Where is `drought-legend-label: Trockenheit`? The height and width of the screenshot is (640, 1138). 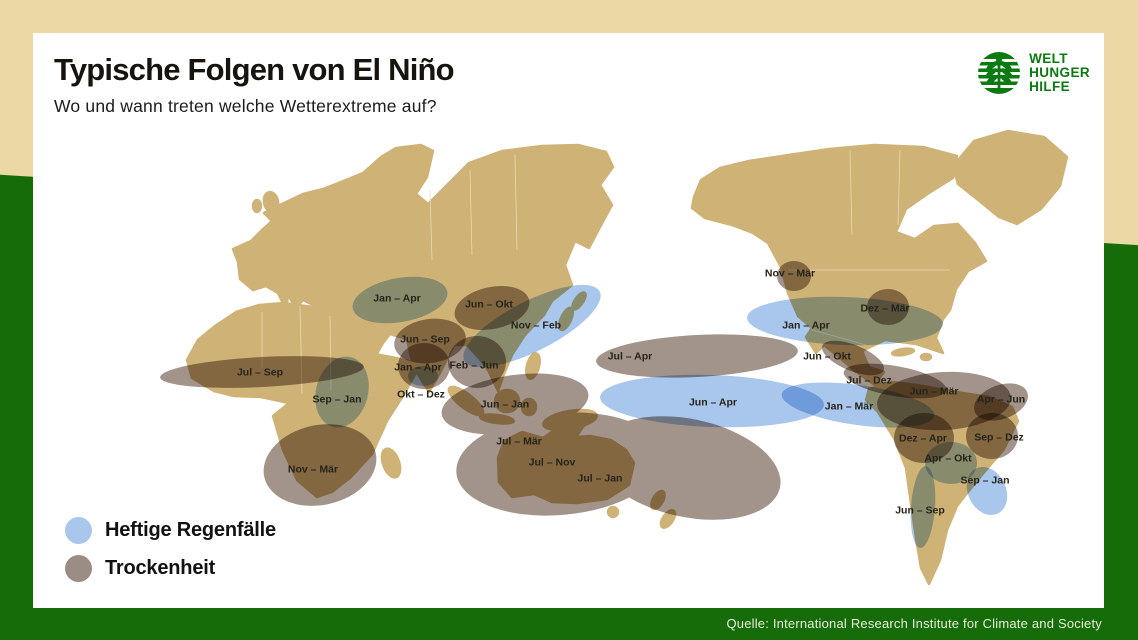
drought-legend-label: Trockenheit is located at coordinates (160, 568).